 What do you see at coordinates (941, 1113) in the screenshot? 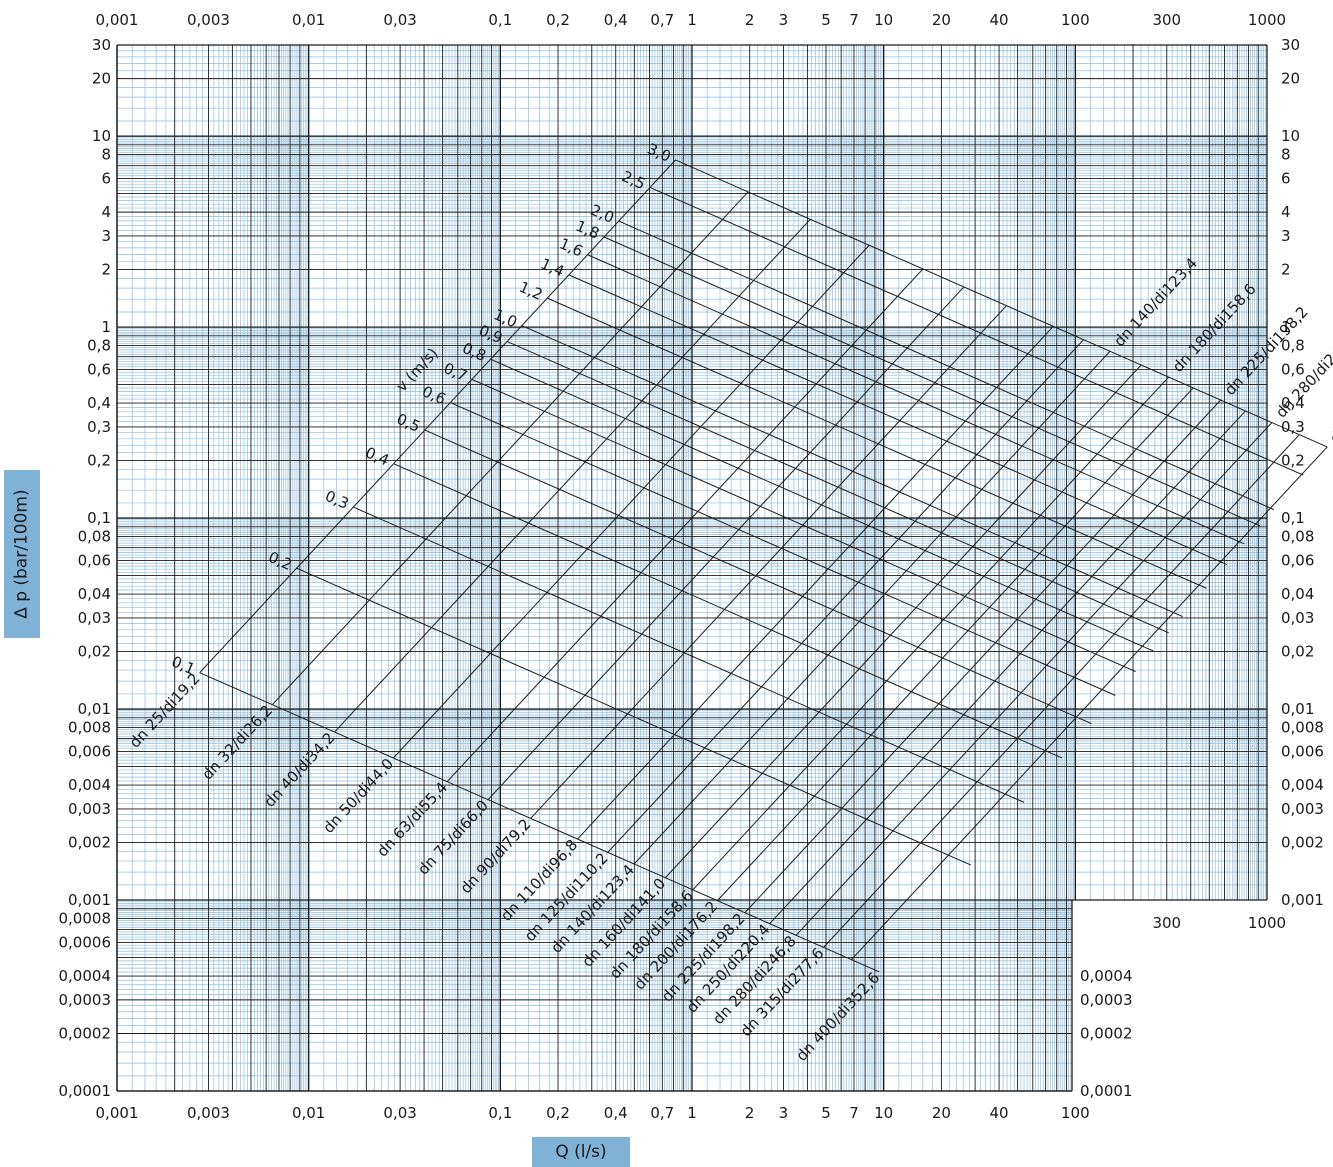
I see `x-tick-label-bottom: 20` at bounding box center [941, 1113].